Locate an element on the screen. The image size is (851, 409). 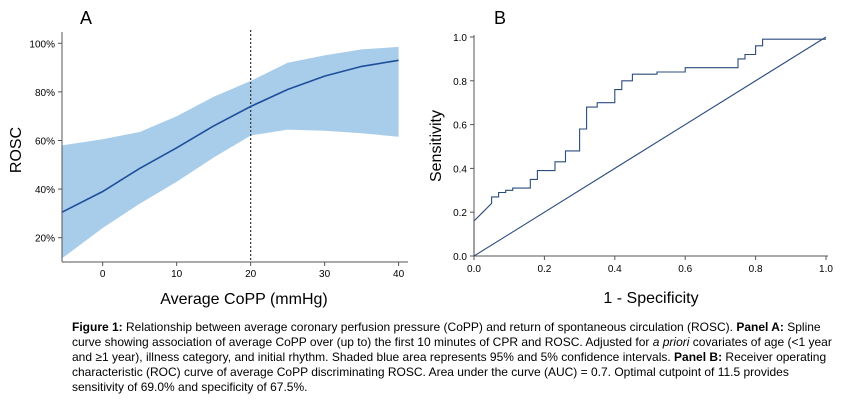
y-tick-label: 0.8 is located at coordinates (460, 82).